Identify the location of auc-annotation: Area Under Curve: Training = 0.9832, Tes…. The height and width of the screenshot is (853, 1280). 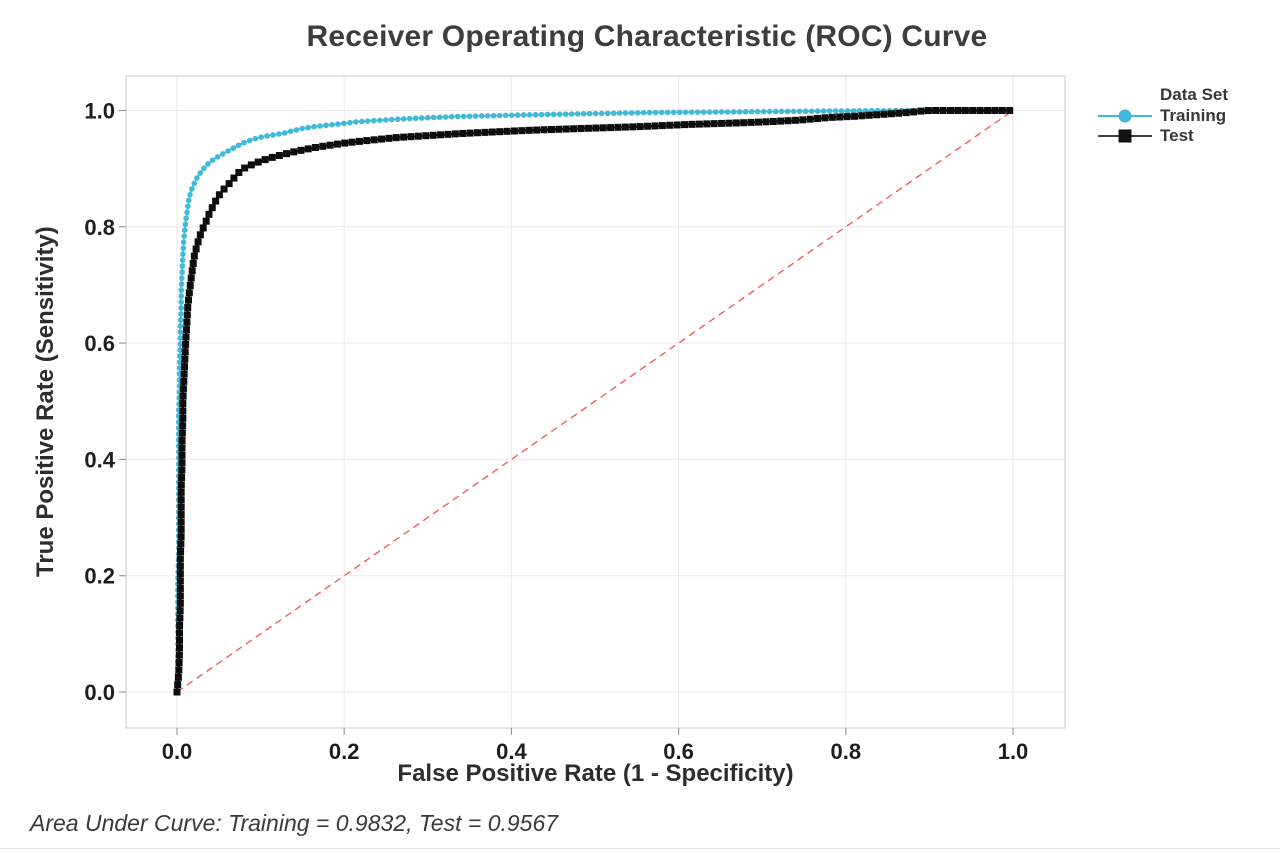
(294, 823).